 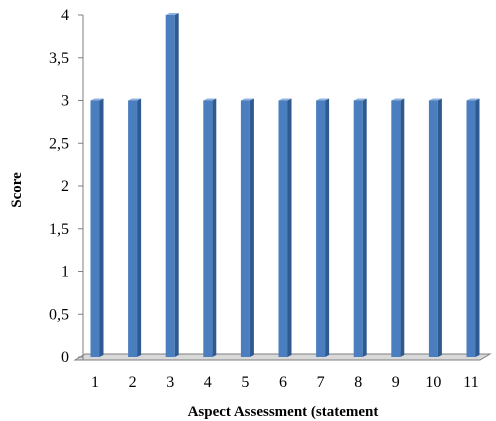 I want to click on x-tick-label: 8, so click(x=358, y=382).